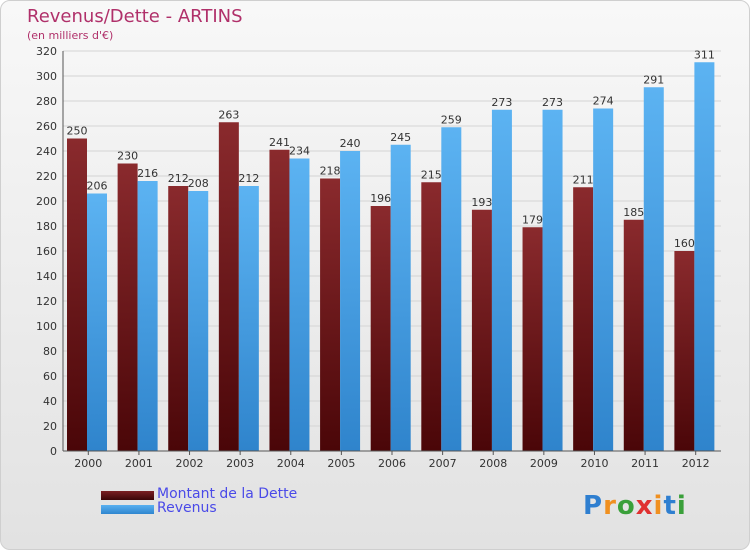 Image resolution: width=750 pixels, height=550 pixels. I want to click on y-tick-label: 220, so click(46, 176).